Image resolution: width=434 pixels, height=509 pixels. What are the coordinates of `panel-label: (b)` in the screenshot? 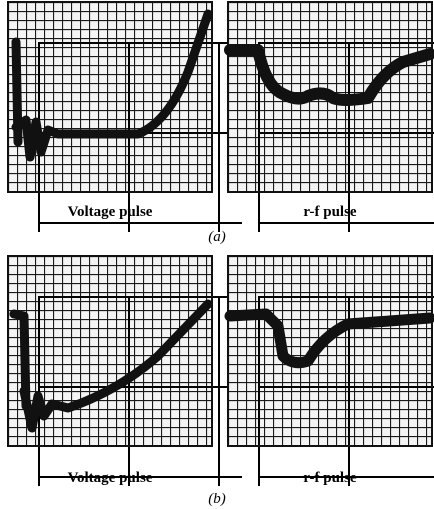 It's located at (217, 499).